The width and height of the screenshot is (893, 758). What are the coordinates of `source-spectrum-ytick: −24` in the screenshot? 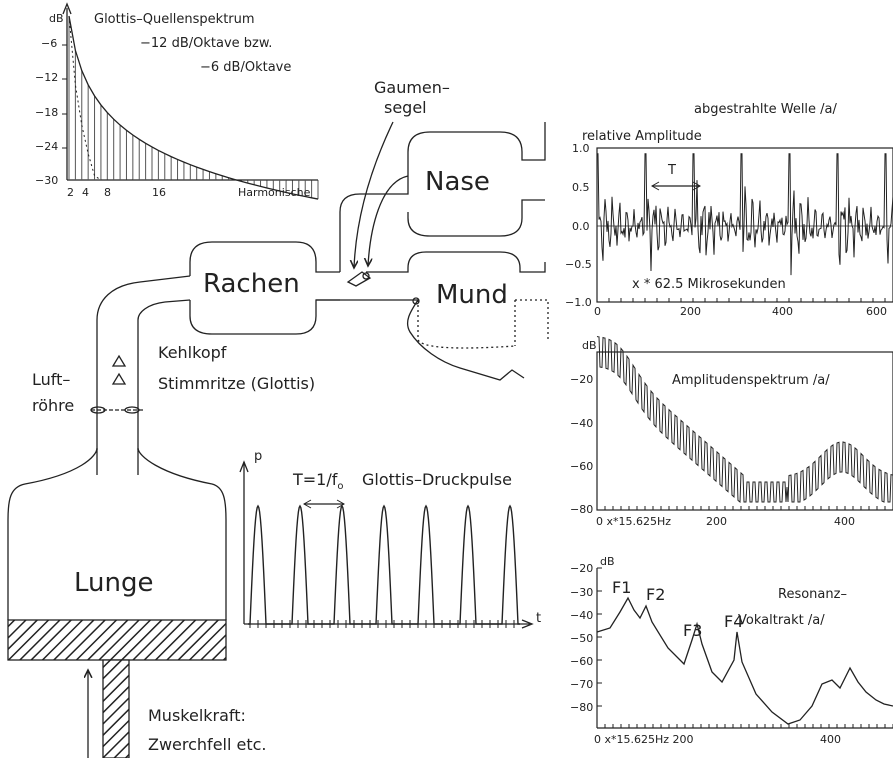 It's located at (47, 146).